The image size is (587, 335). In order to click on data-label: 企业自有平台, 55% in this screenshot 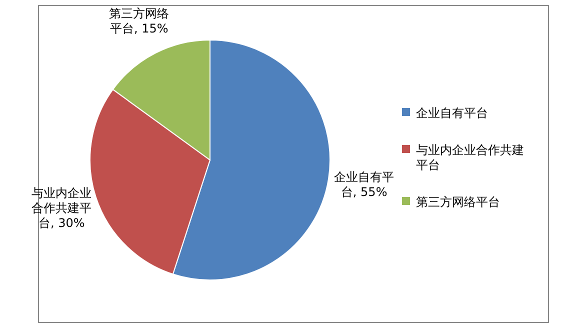, I will do `click(364, 184)`.